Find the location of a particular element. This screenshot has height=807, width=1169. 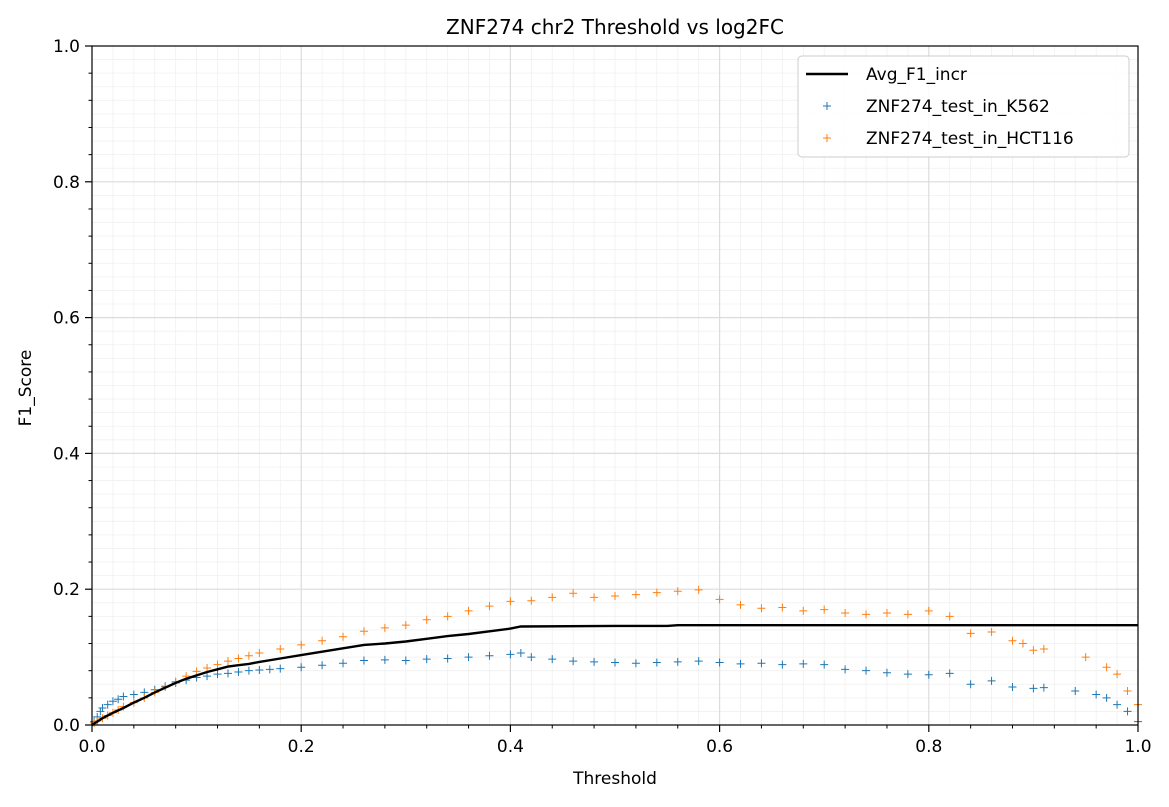

y-tick-label: 0.6 is located at coordinates (66, 319).